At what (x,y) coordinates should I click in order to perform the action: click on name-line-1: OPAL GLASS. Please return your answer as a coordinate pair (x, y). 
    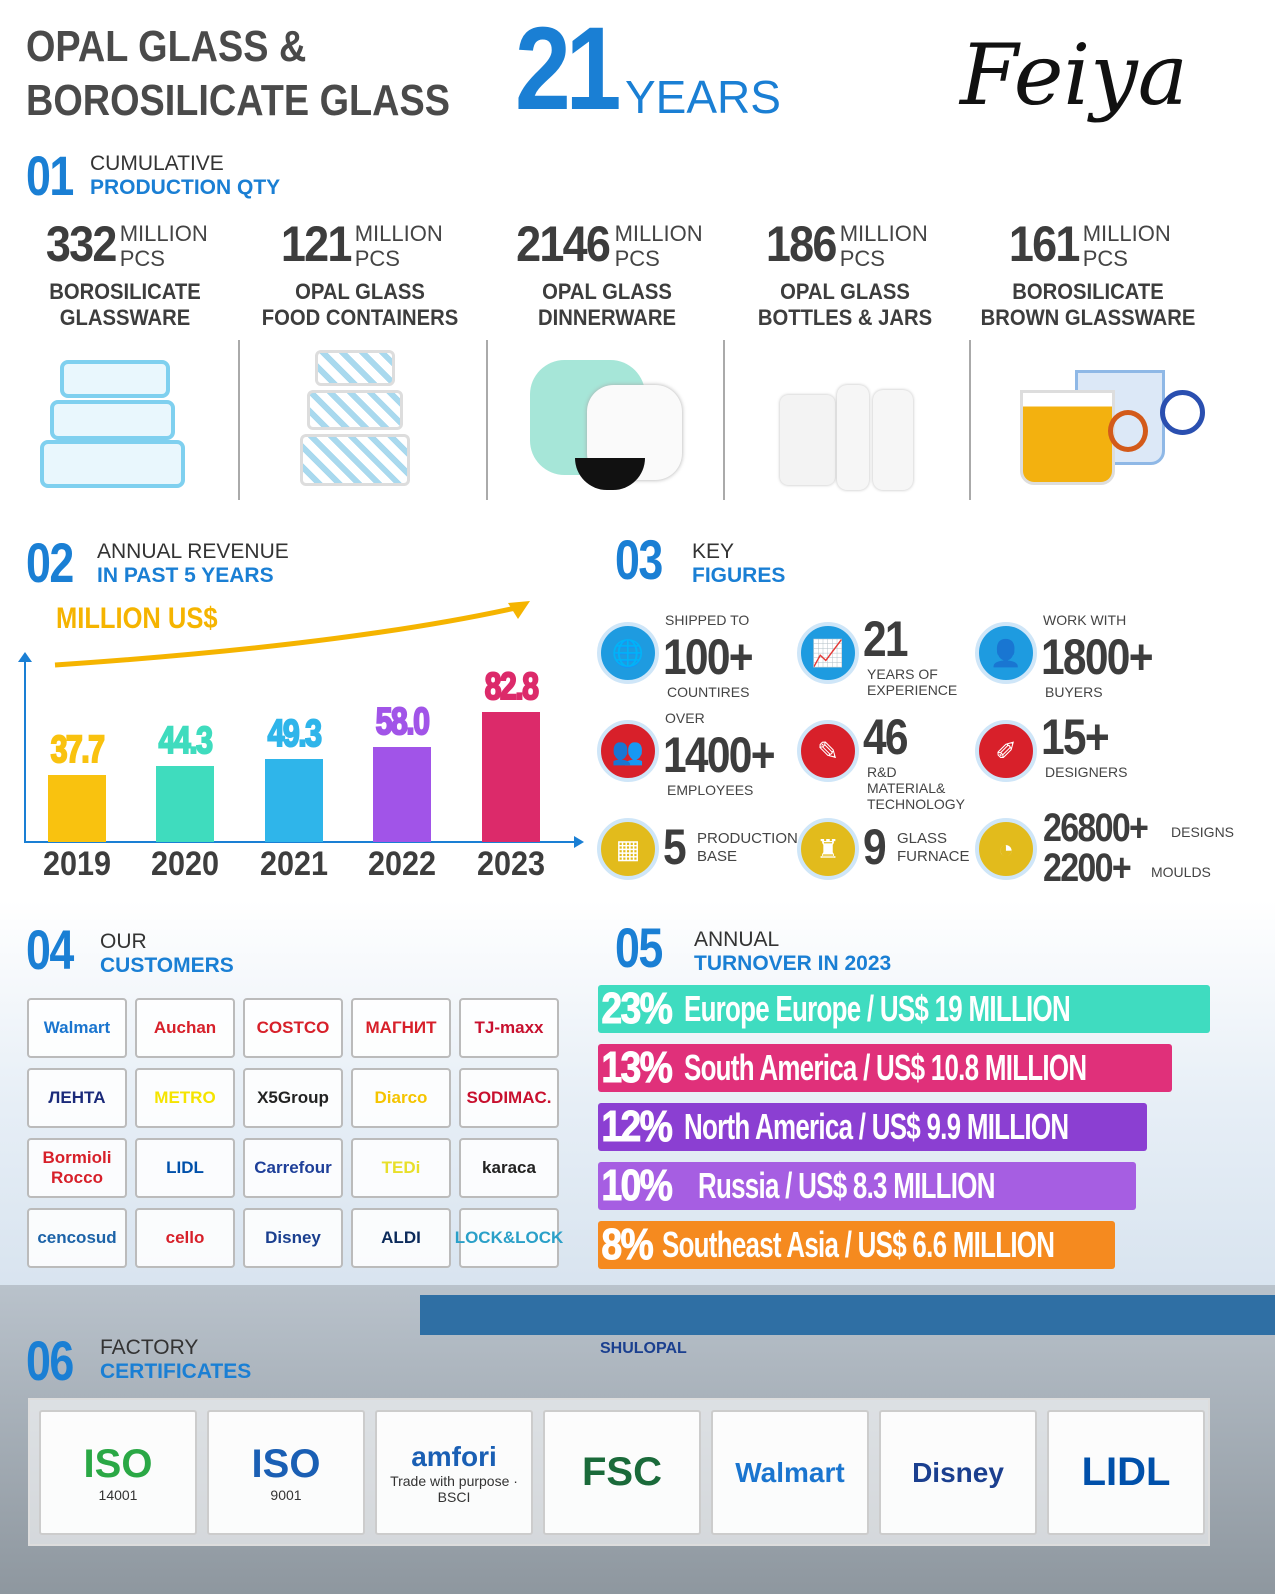
    Looking at the image, I should click on (845, 291).